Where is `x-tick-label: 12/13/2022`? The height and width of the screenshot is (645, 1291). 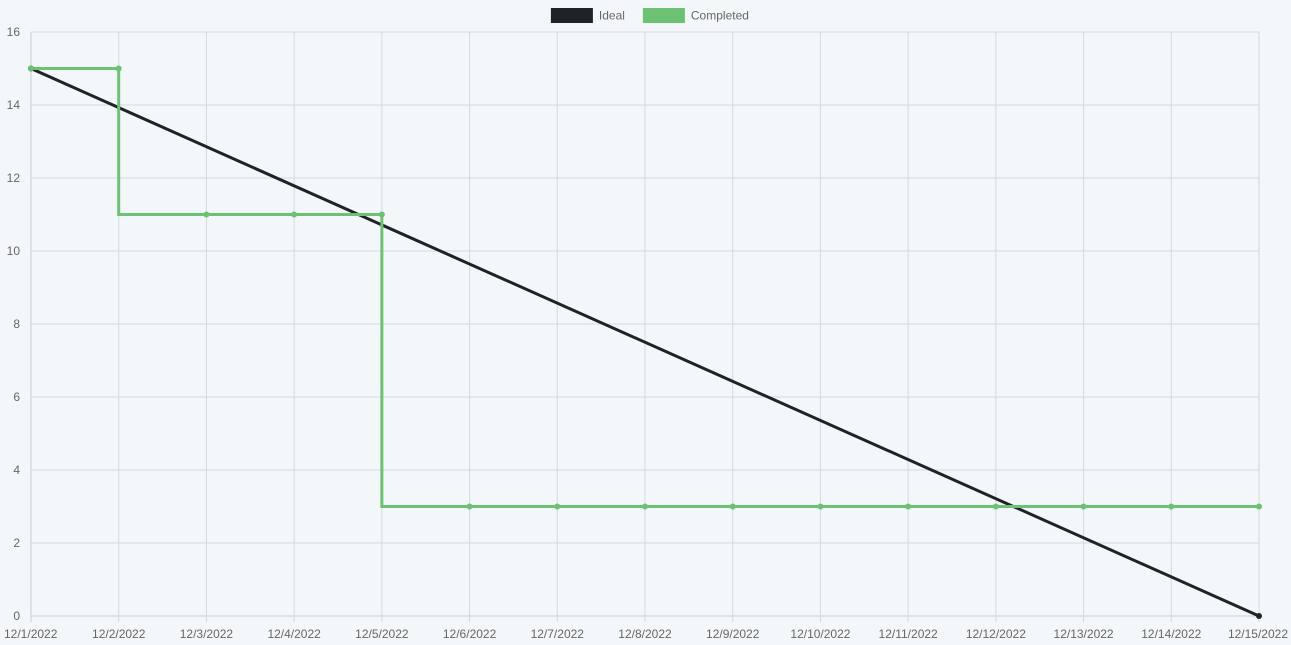 x-tick-label: 12/13/2022 is located at coordinates (1084, 634).